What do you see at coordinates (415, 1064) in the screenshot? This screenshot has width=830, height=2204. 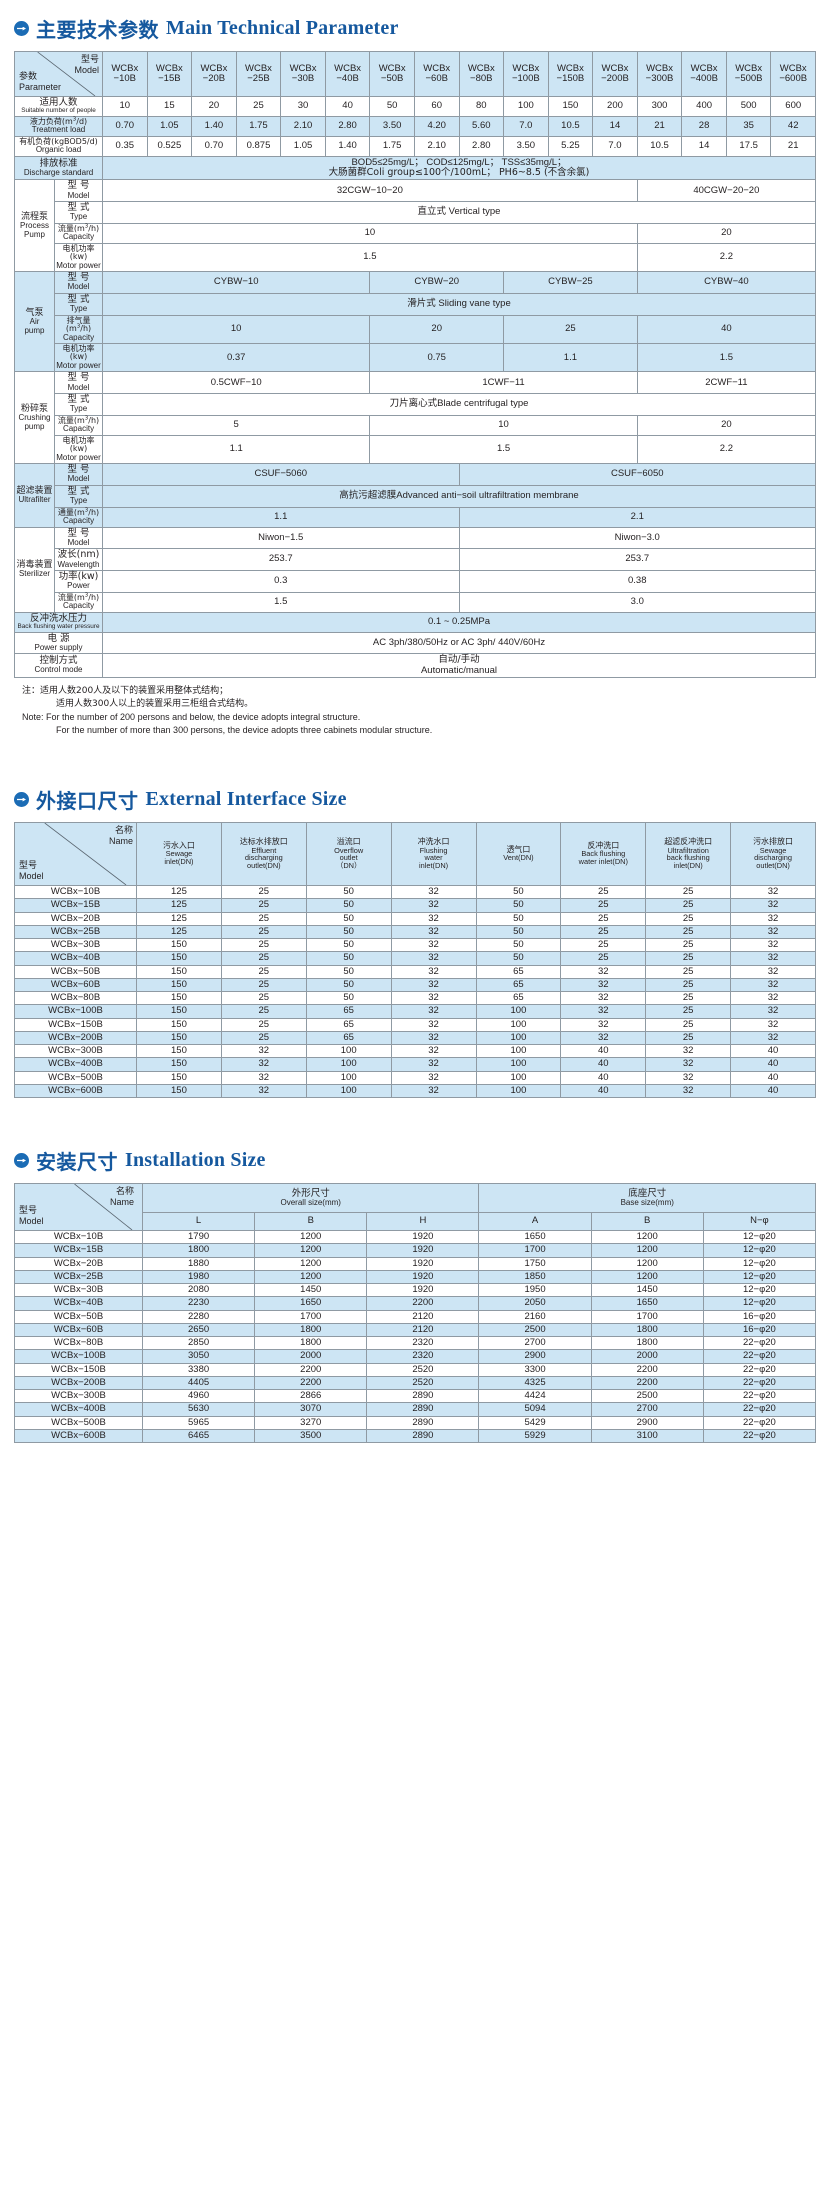 I see `table-row: WCBx−400B 150 32 100 32 100 40 32 40` at bounding box center [415, 1064].